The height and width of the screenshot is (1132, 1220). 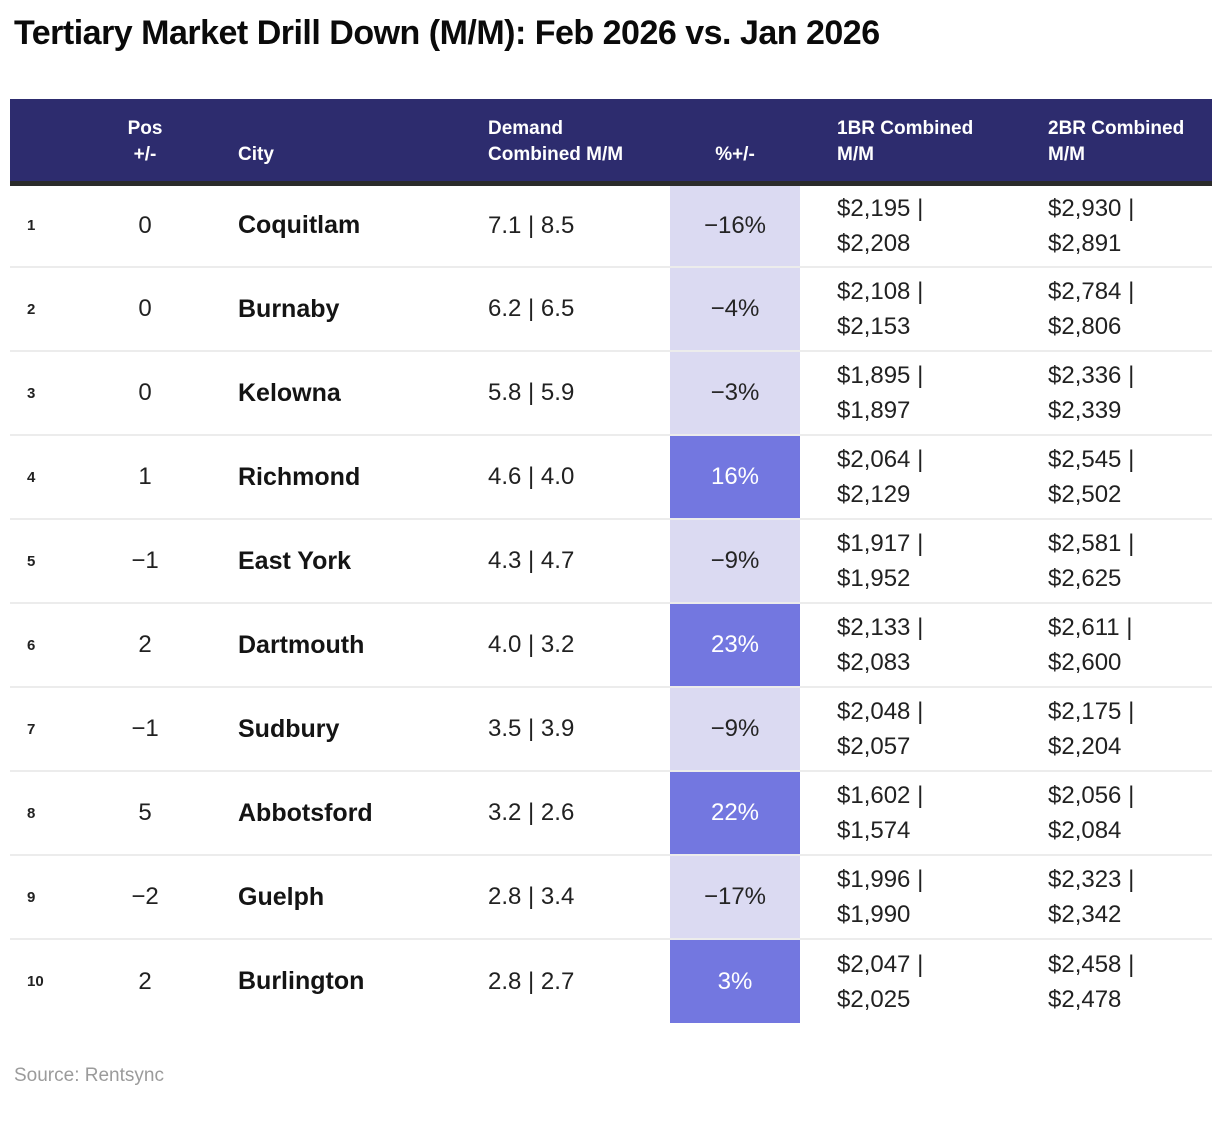 What do you see at coordinates (47, 142) in the screenshot?
I see `col-header-rank` at bounding box center [47, 142].